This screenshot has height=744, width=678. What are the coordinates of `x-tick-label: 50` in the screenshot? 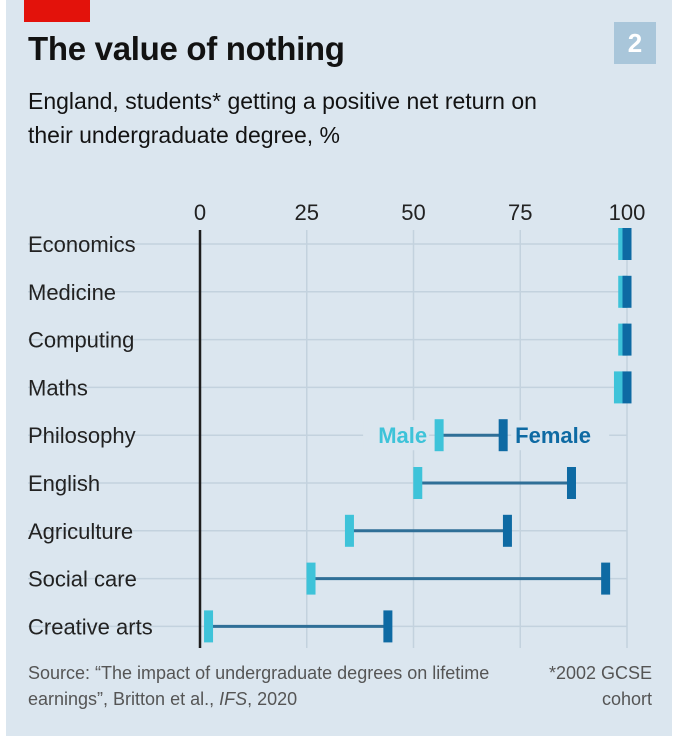 It's located at (413, 212).